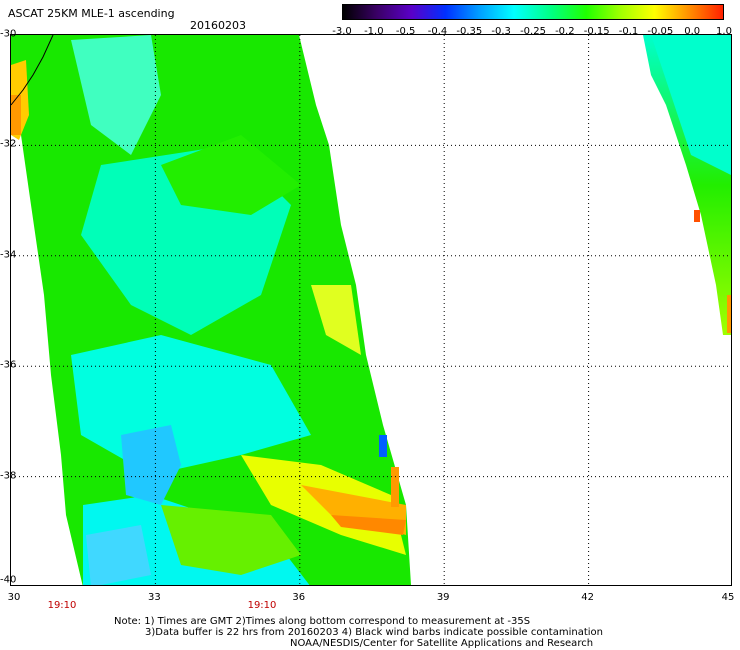 The image size is (740, 650). Describe the element at coordinates (697, 216) in the screenshot. I see `swath-right-red` at that location.